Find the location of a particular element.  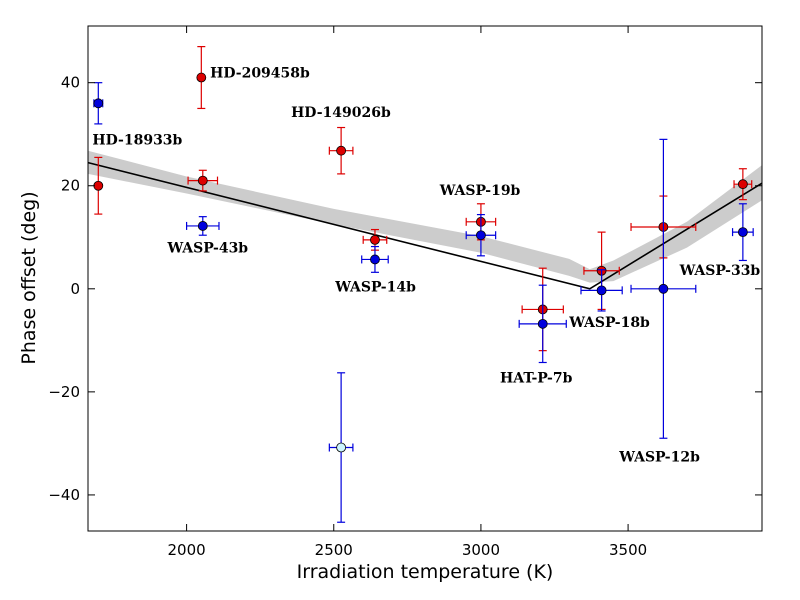

y-tick-label: 40 is located at coordinates (70, 83).